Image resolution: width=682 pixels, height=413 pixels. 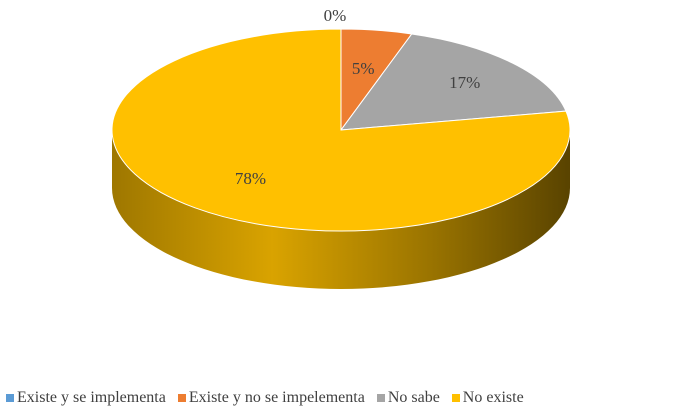 I want to click on pie-slice-no-sabe, so click(x=453, y=82).